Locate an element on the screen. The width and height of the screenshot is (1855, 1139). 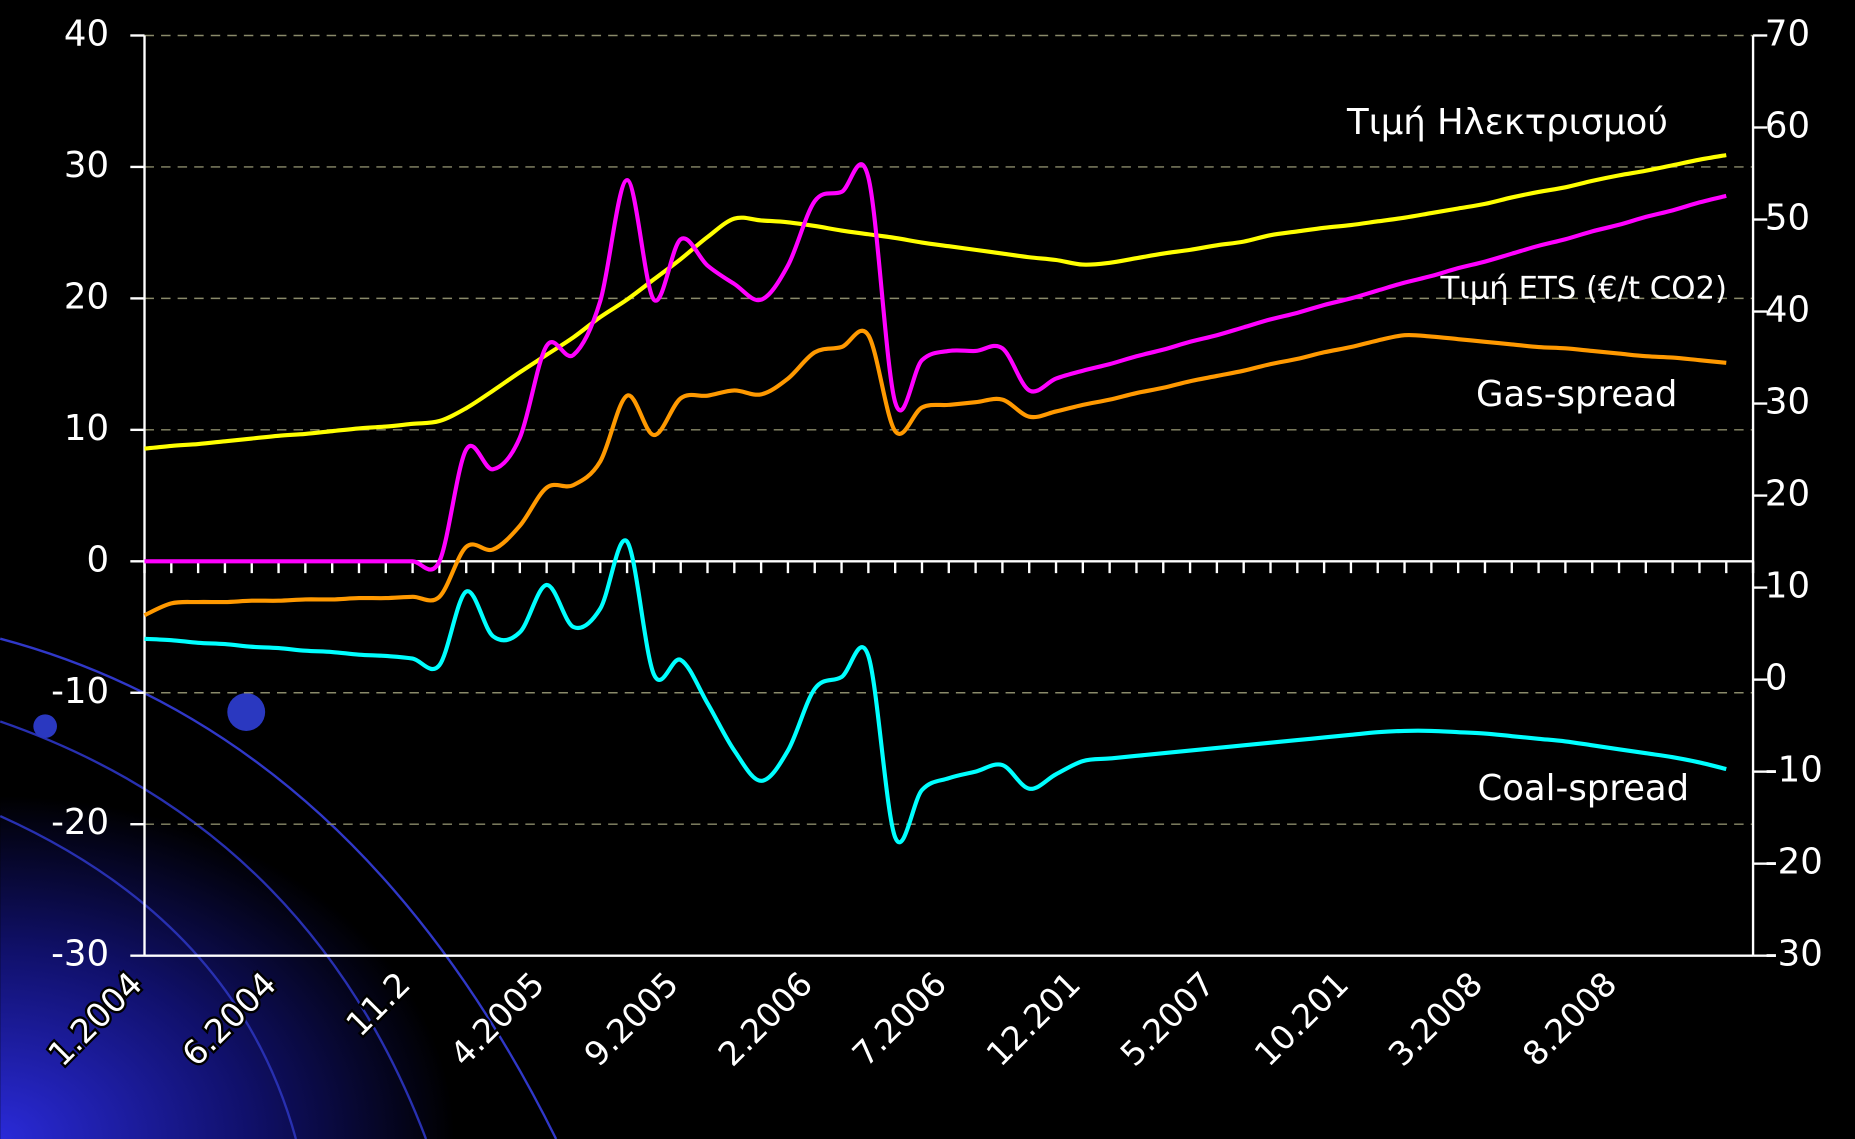
y2-tick-label: -20 is located at coordinates (1794, 862).